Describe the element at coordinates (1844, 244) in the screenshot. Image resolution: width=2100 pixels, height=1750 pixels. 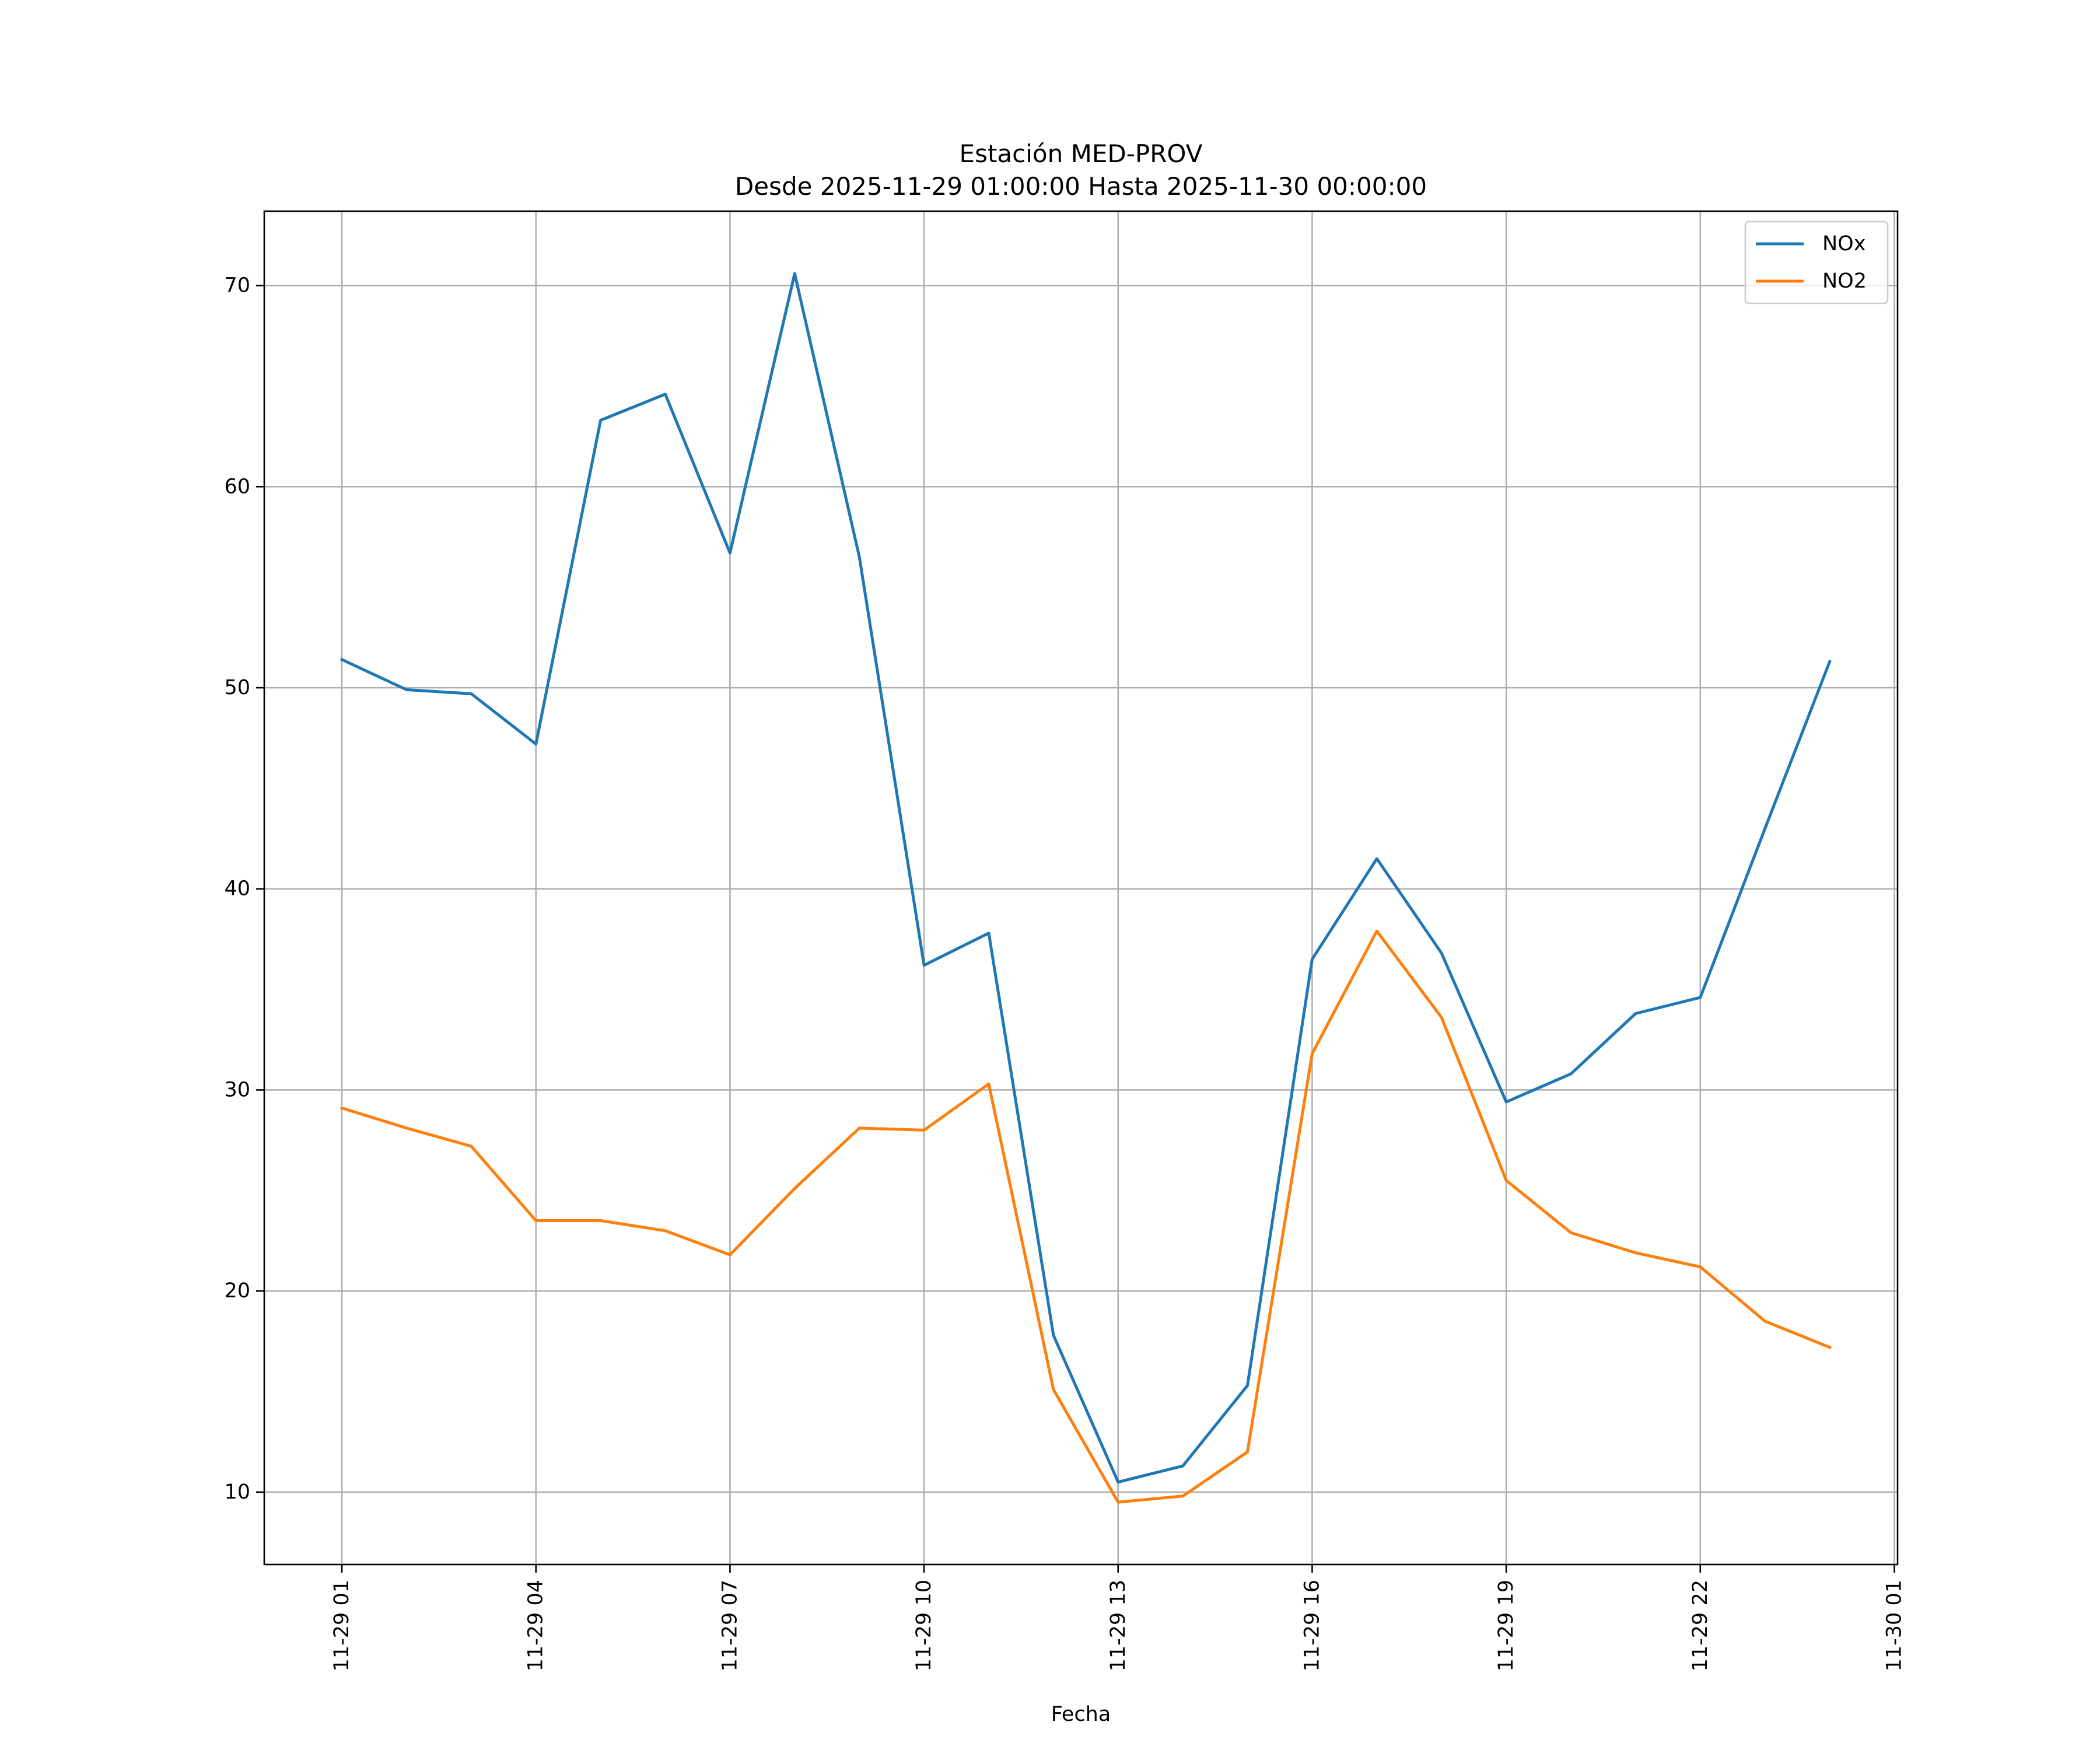
I see `legend-label-nox: NOx` at that location.